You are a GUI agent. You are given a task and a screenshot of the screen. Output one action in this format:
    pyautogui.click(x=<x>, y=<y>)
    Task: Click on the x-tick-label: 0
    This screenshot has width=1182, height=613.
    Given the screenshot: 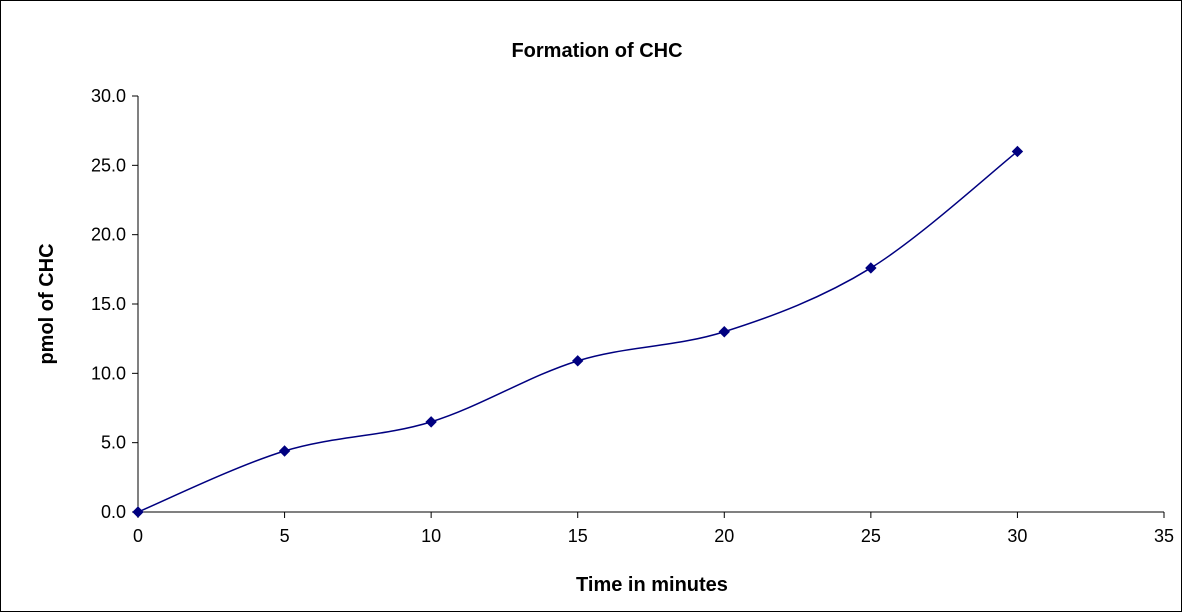 What is the action you would take?
    pyautogui.click(x=138, y=536)
    